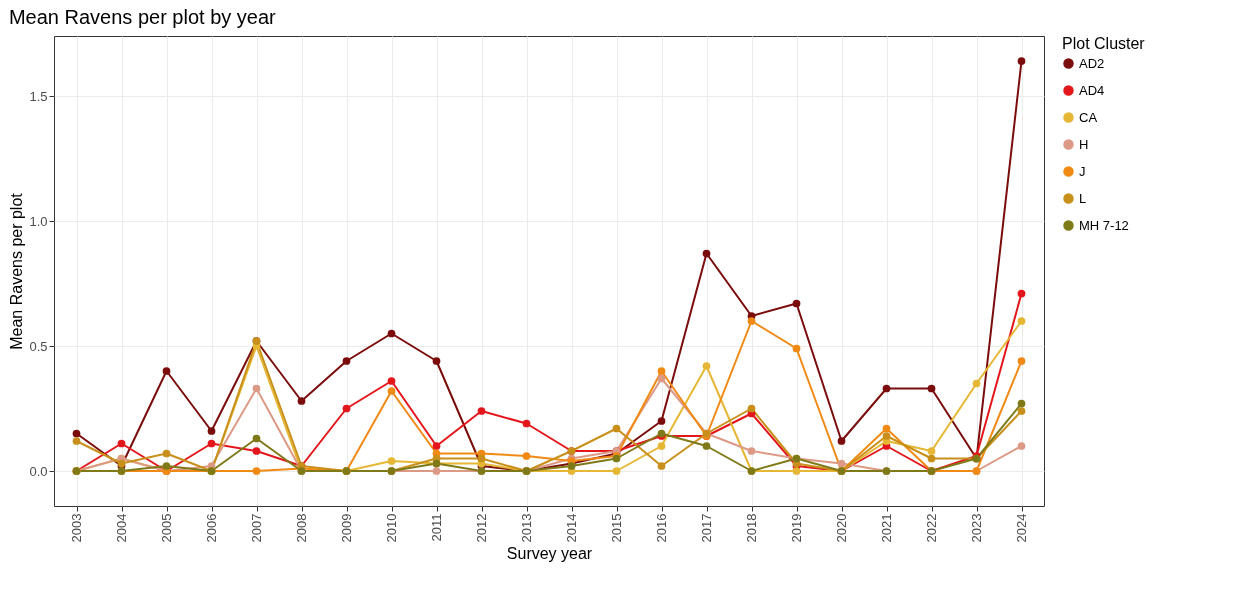 The image size is (1239, 615). Describe the element at coordinates (841, 528) in the screenshot. I see `x-tick-label: 2020` at that location.